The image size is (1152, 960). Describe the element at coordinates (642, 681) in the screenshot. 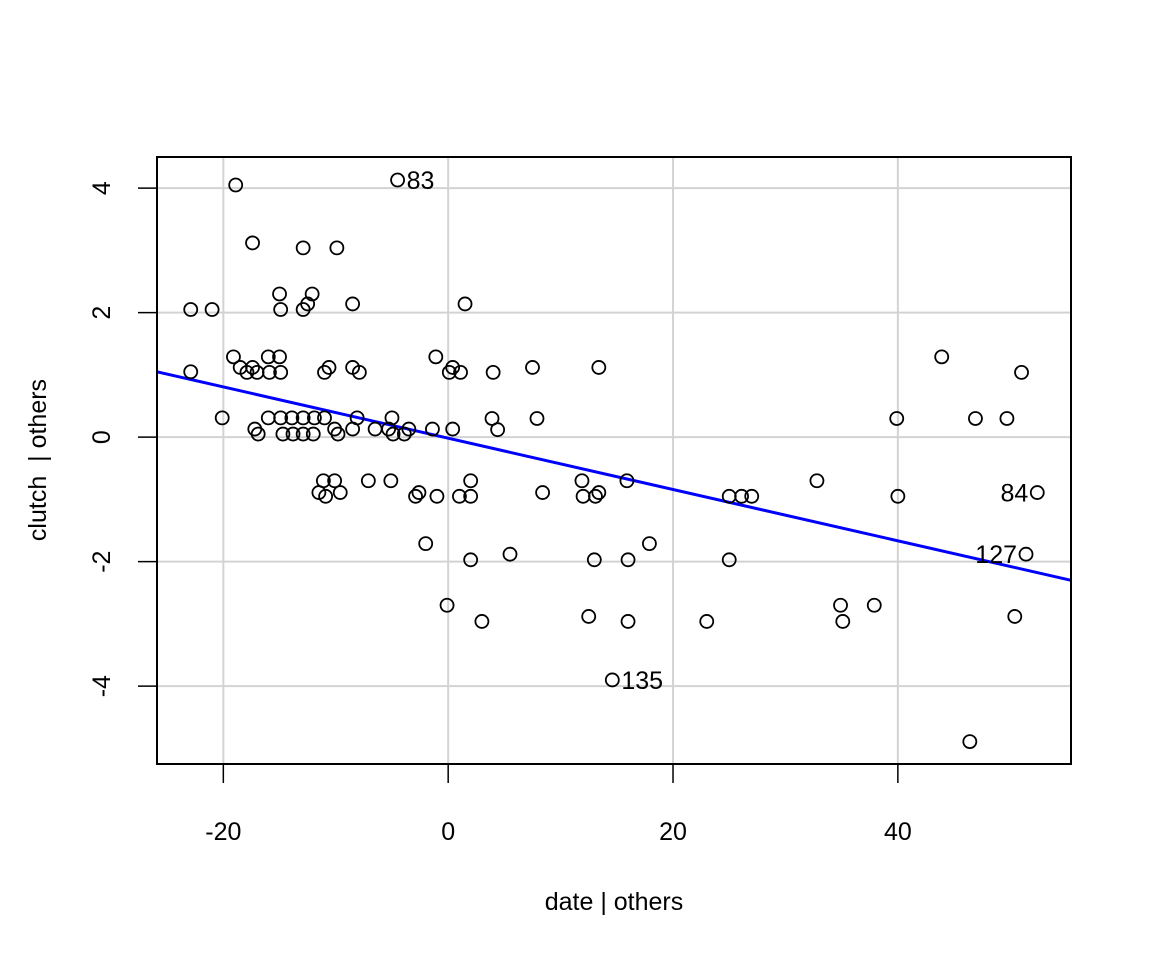

I see `point-label-135: 135` at that location.